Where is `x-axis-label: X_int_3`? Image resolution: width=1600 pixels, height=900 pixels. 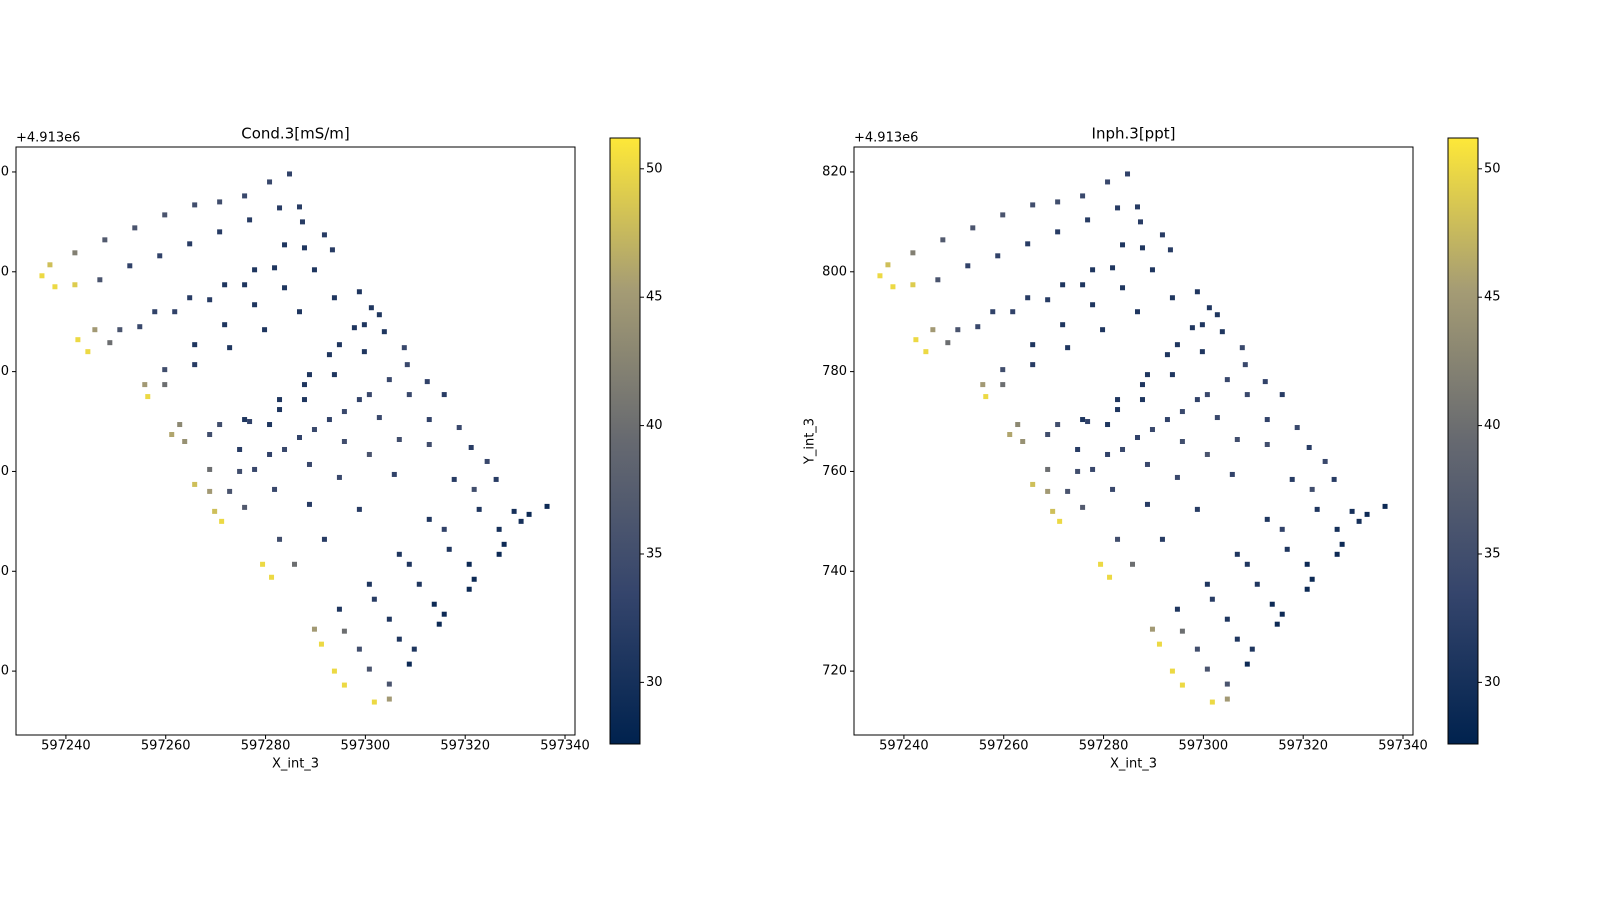
x-axis-label: X_int_3 is located at coordinates (295, 764).